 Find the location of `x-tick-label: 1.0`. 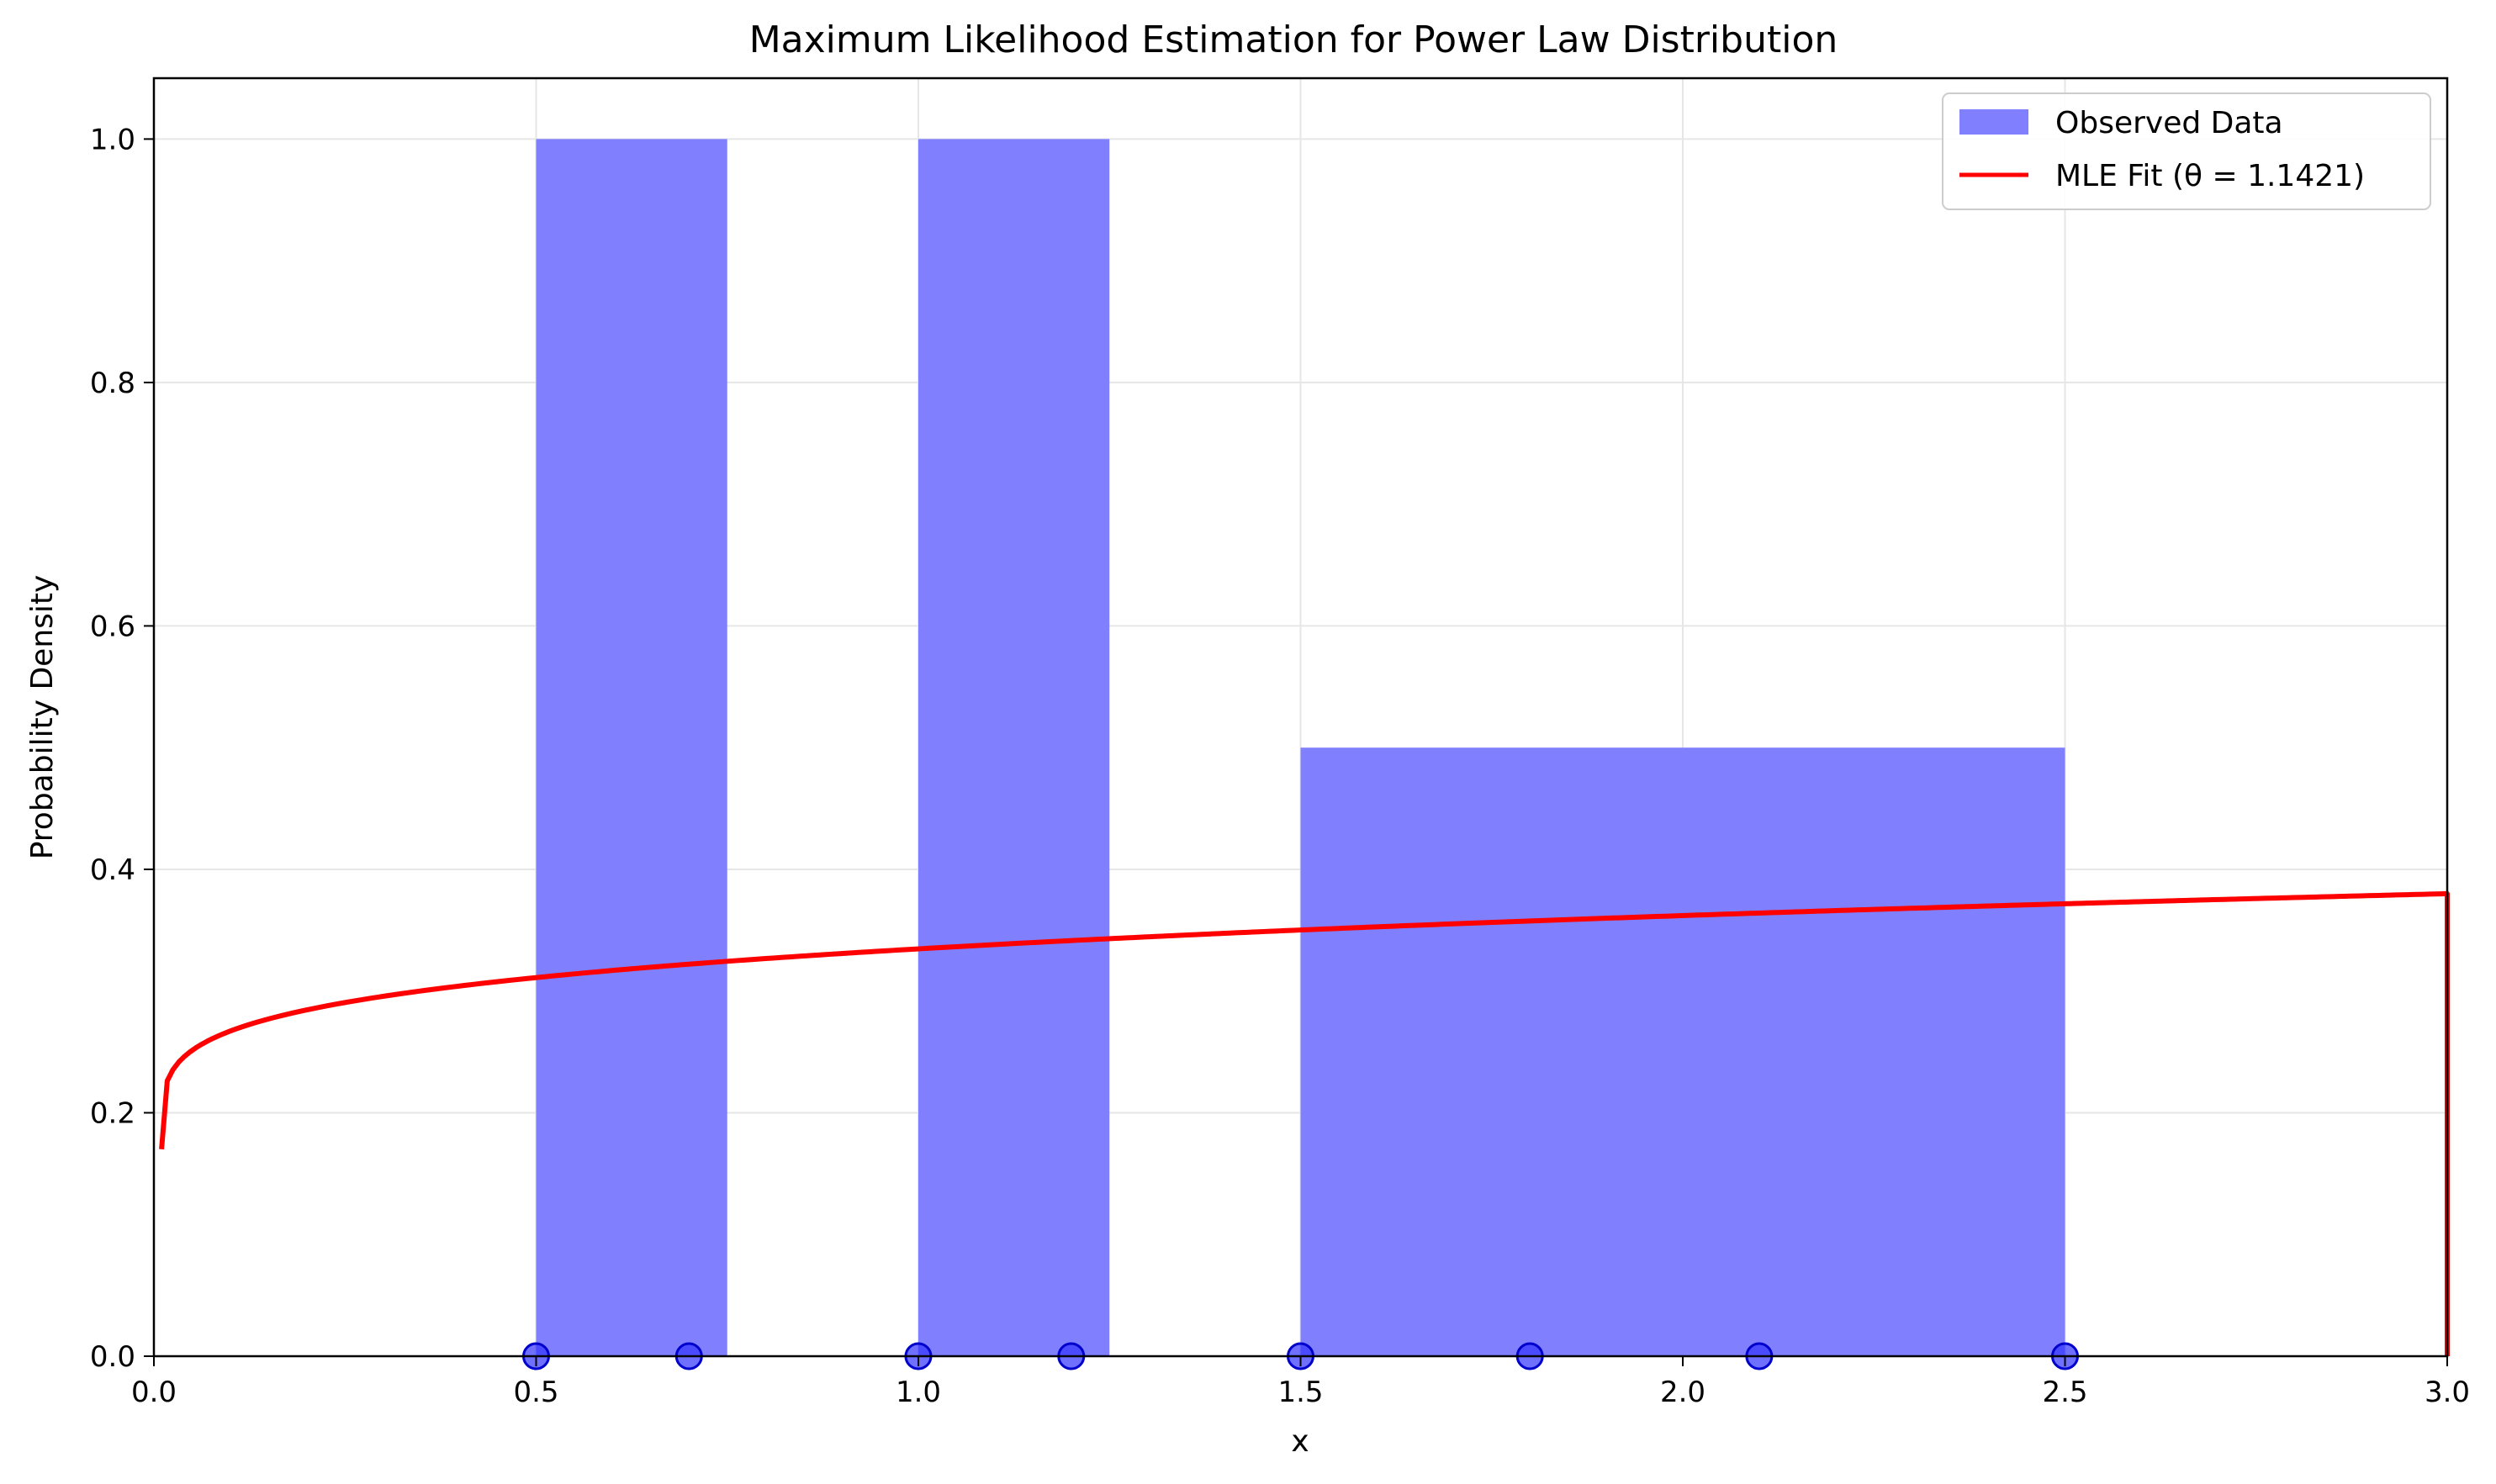

x-tick-label: 1.0 is located at coordinates (918, 1392).